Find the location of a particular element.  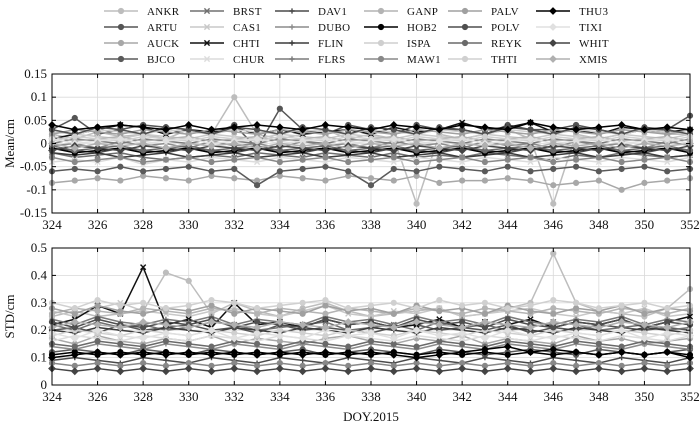

legend-item-ganp: GANP is located at coordinates (401, 12).